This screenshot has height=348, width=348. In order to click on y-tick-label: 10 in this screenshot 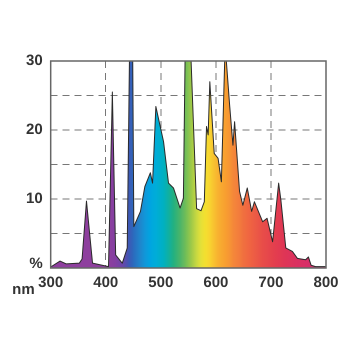, I will do `click(34, 199)`.